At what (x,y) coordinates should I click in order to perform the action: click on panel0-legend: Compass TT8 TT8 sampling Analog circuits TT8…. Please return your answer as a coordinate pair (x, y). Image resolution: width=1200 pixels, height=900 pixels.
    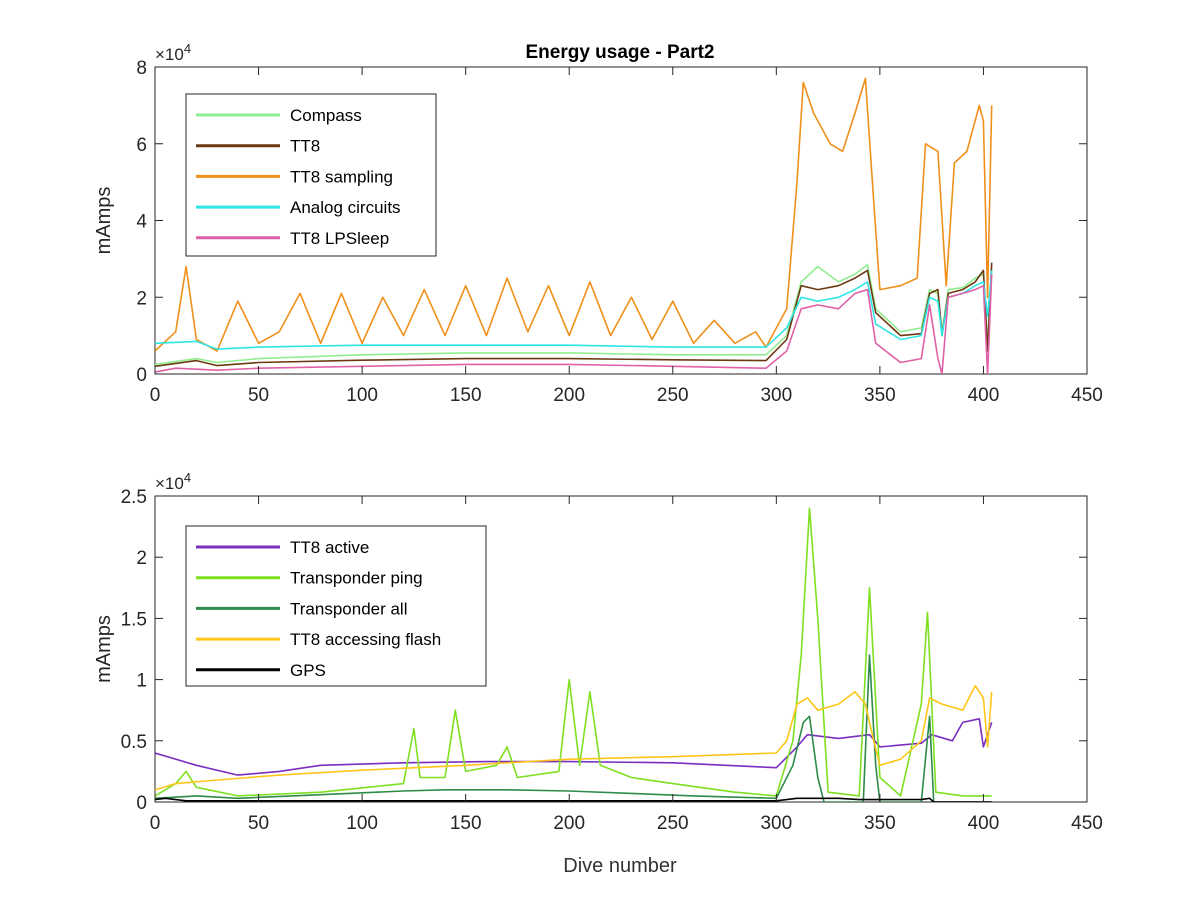
    Looking at the image, I should click on (311, 175).